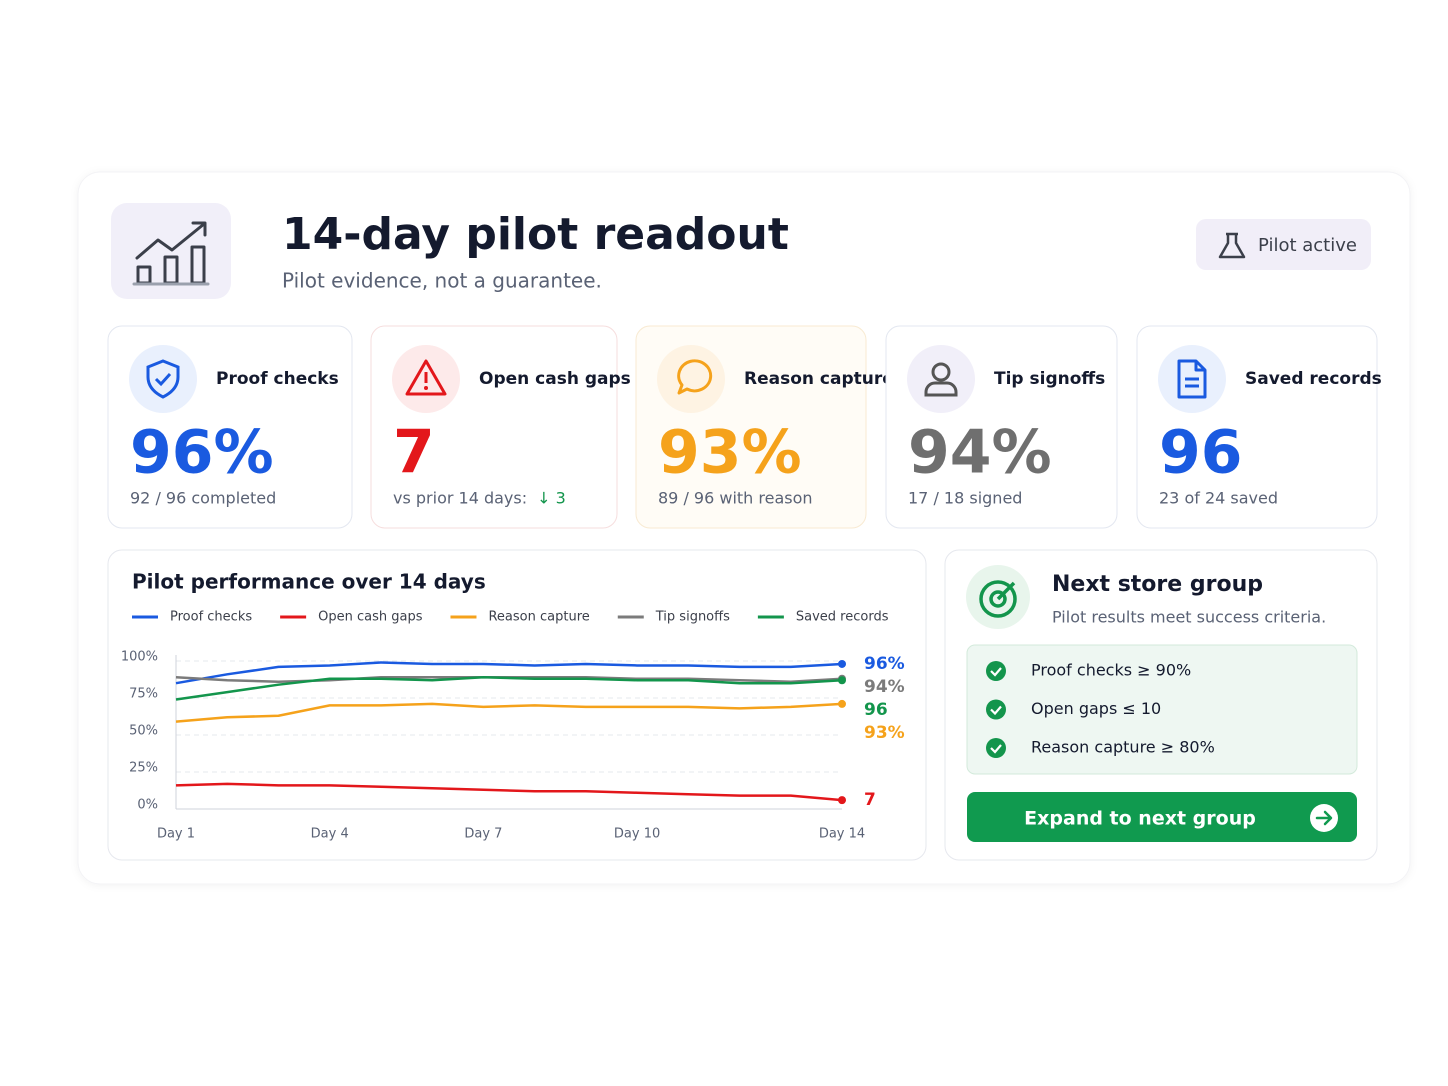 This screenshot has width=1448, height=1086. What do you see at coordinates (819, 379) in the screenshot?
I see `kpi-title: Reason capture` at bounding box center [819, 379].